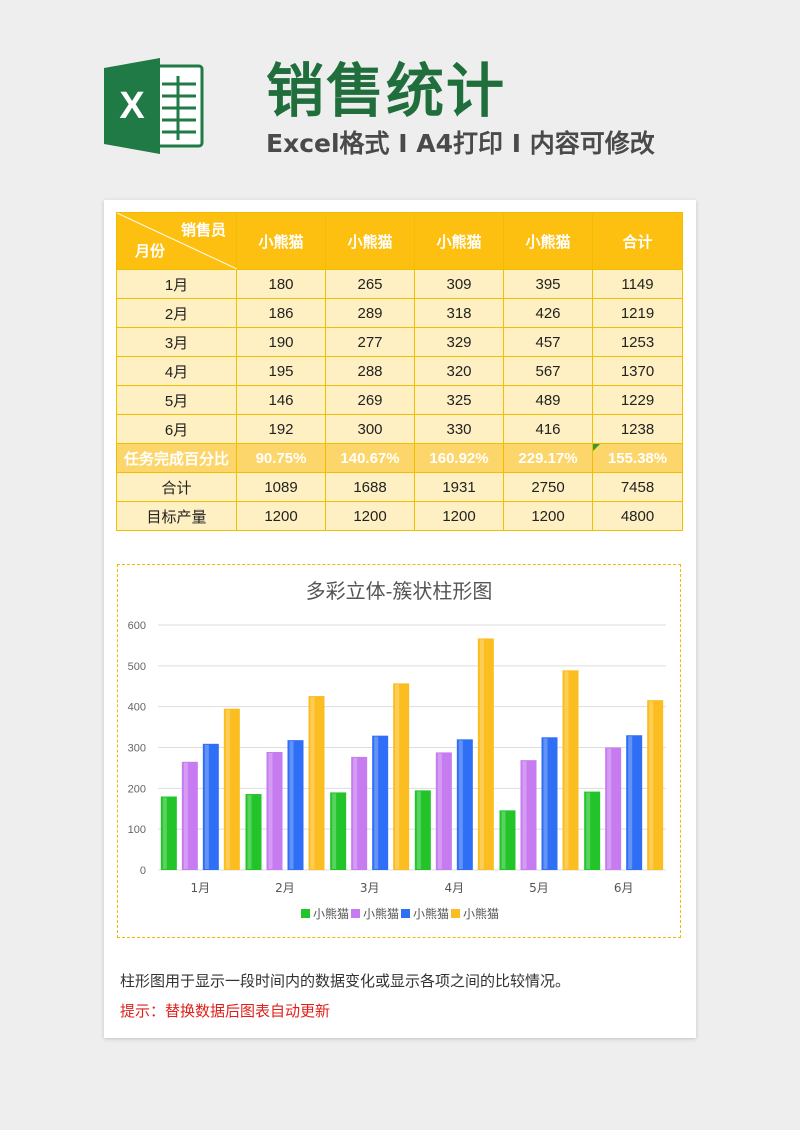 This screenshot has width=800, height=1130. Describe the element at coordinates (548, 400) in the screenshot. I see `table-cell: 489` at that location.